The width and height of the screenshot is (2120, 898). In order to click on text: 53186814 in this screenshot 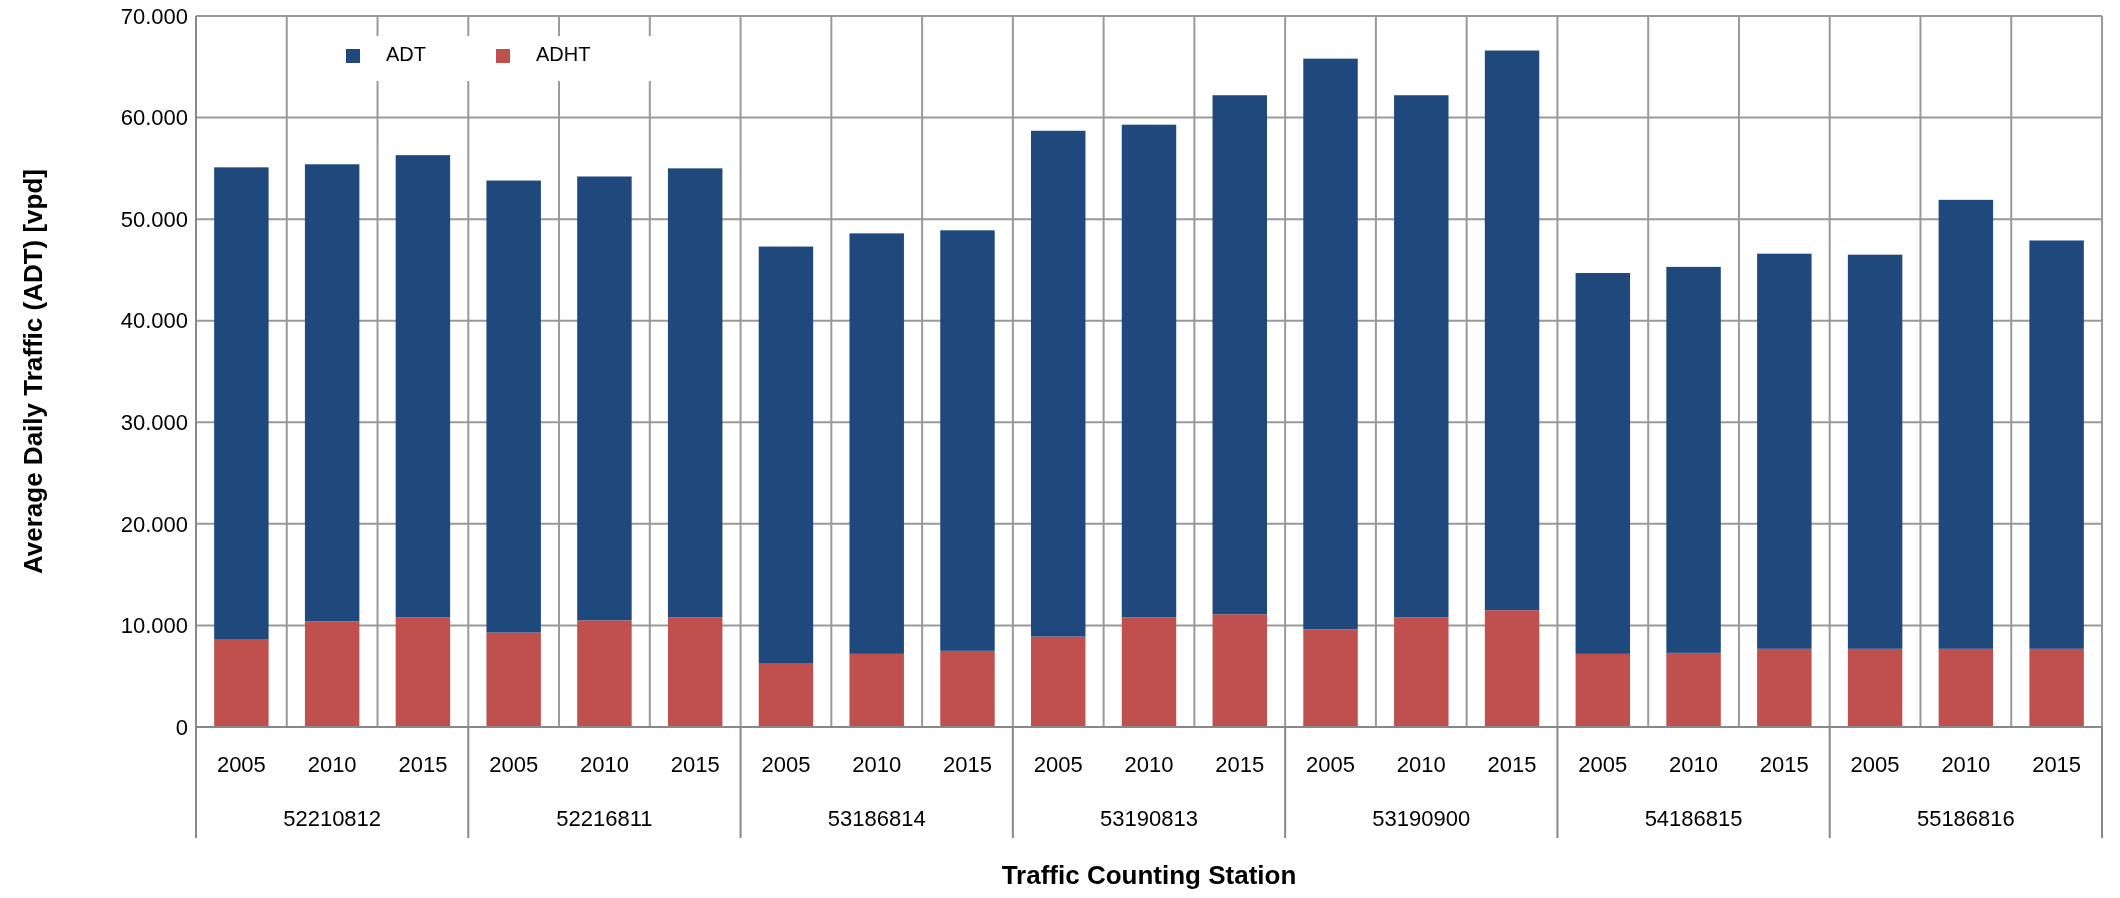, I will do `click(876, 818)`.